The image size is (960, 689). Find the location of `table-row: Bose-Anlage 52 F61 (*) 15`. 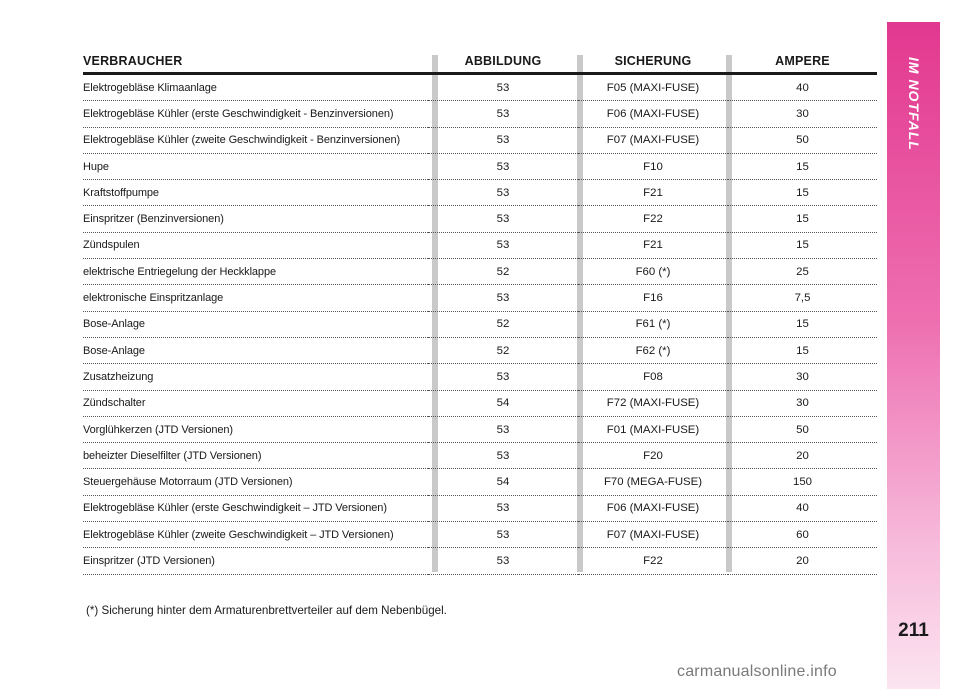

table-row: Bose-Anlage 52 F61 (*) 15 is located at coordinates (480, 324).